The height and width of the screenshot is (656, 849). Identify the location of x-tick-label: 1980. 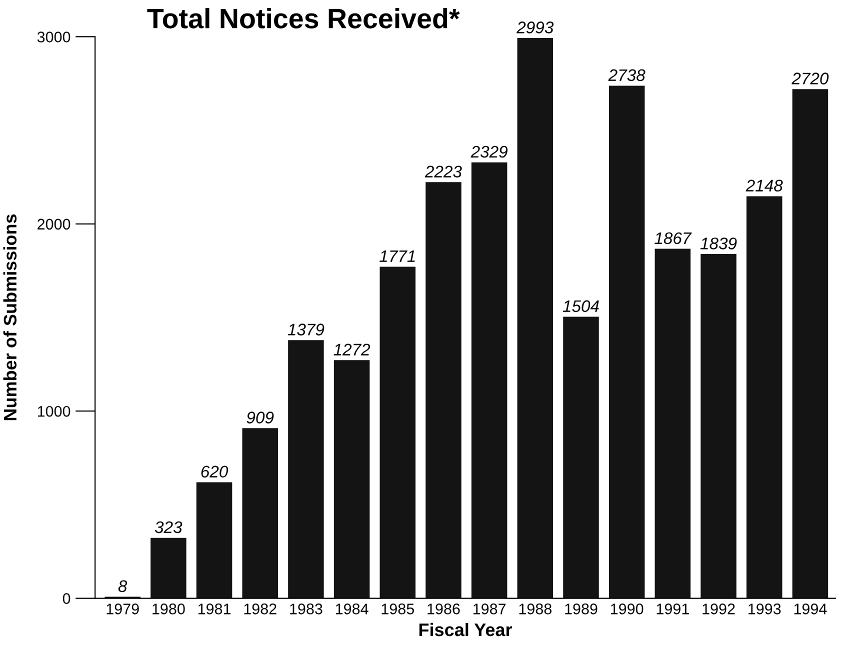
(168, 609).